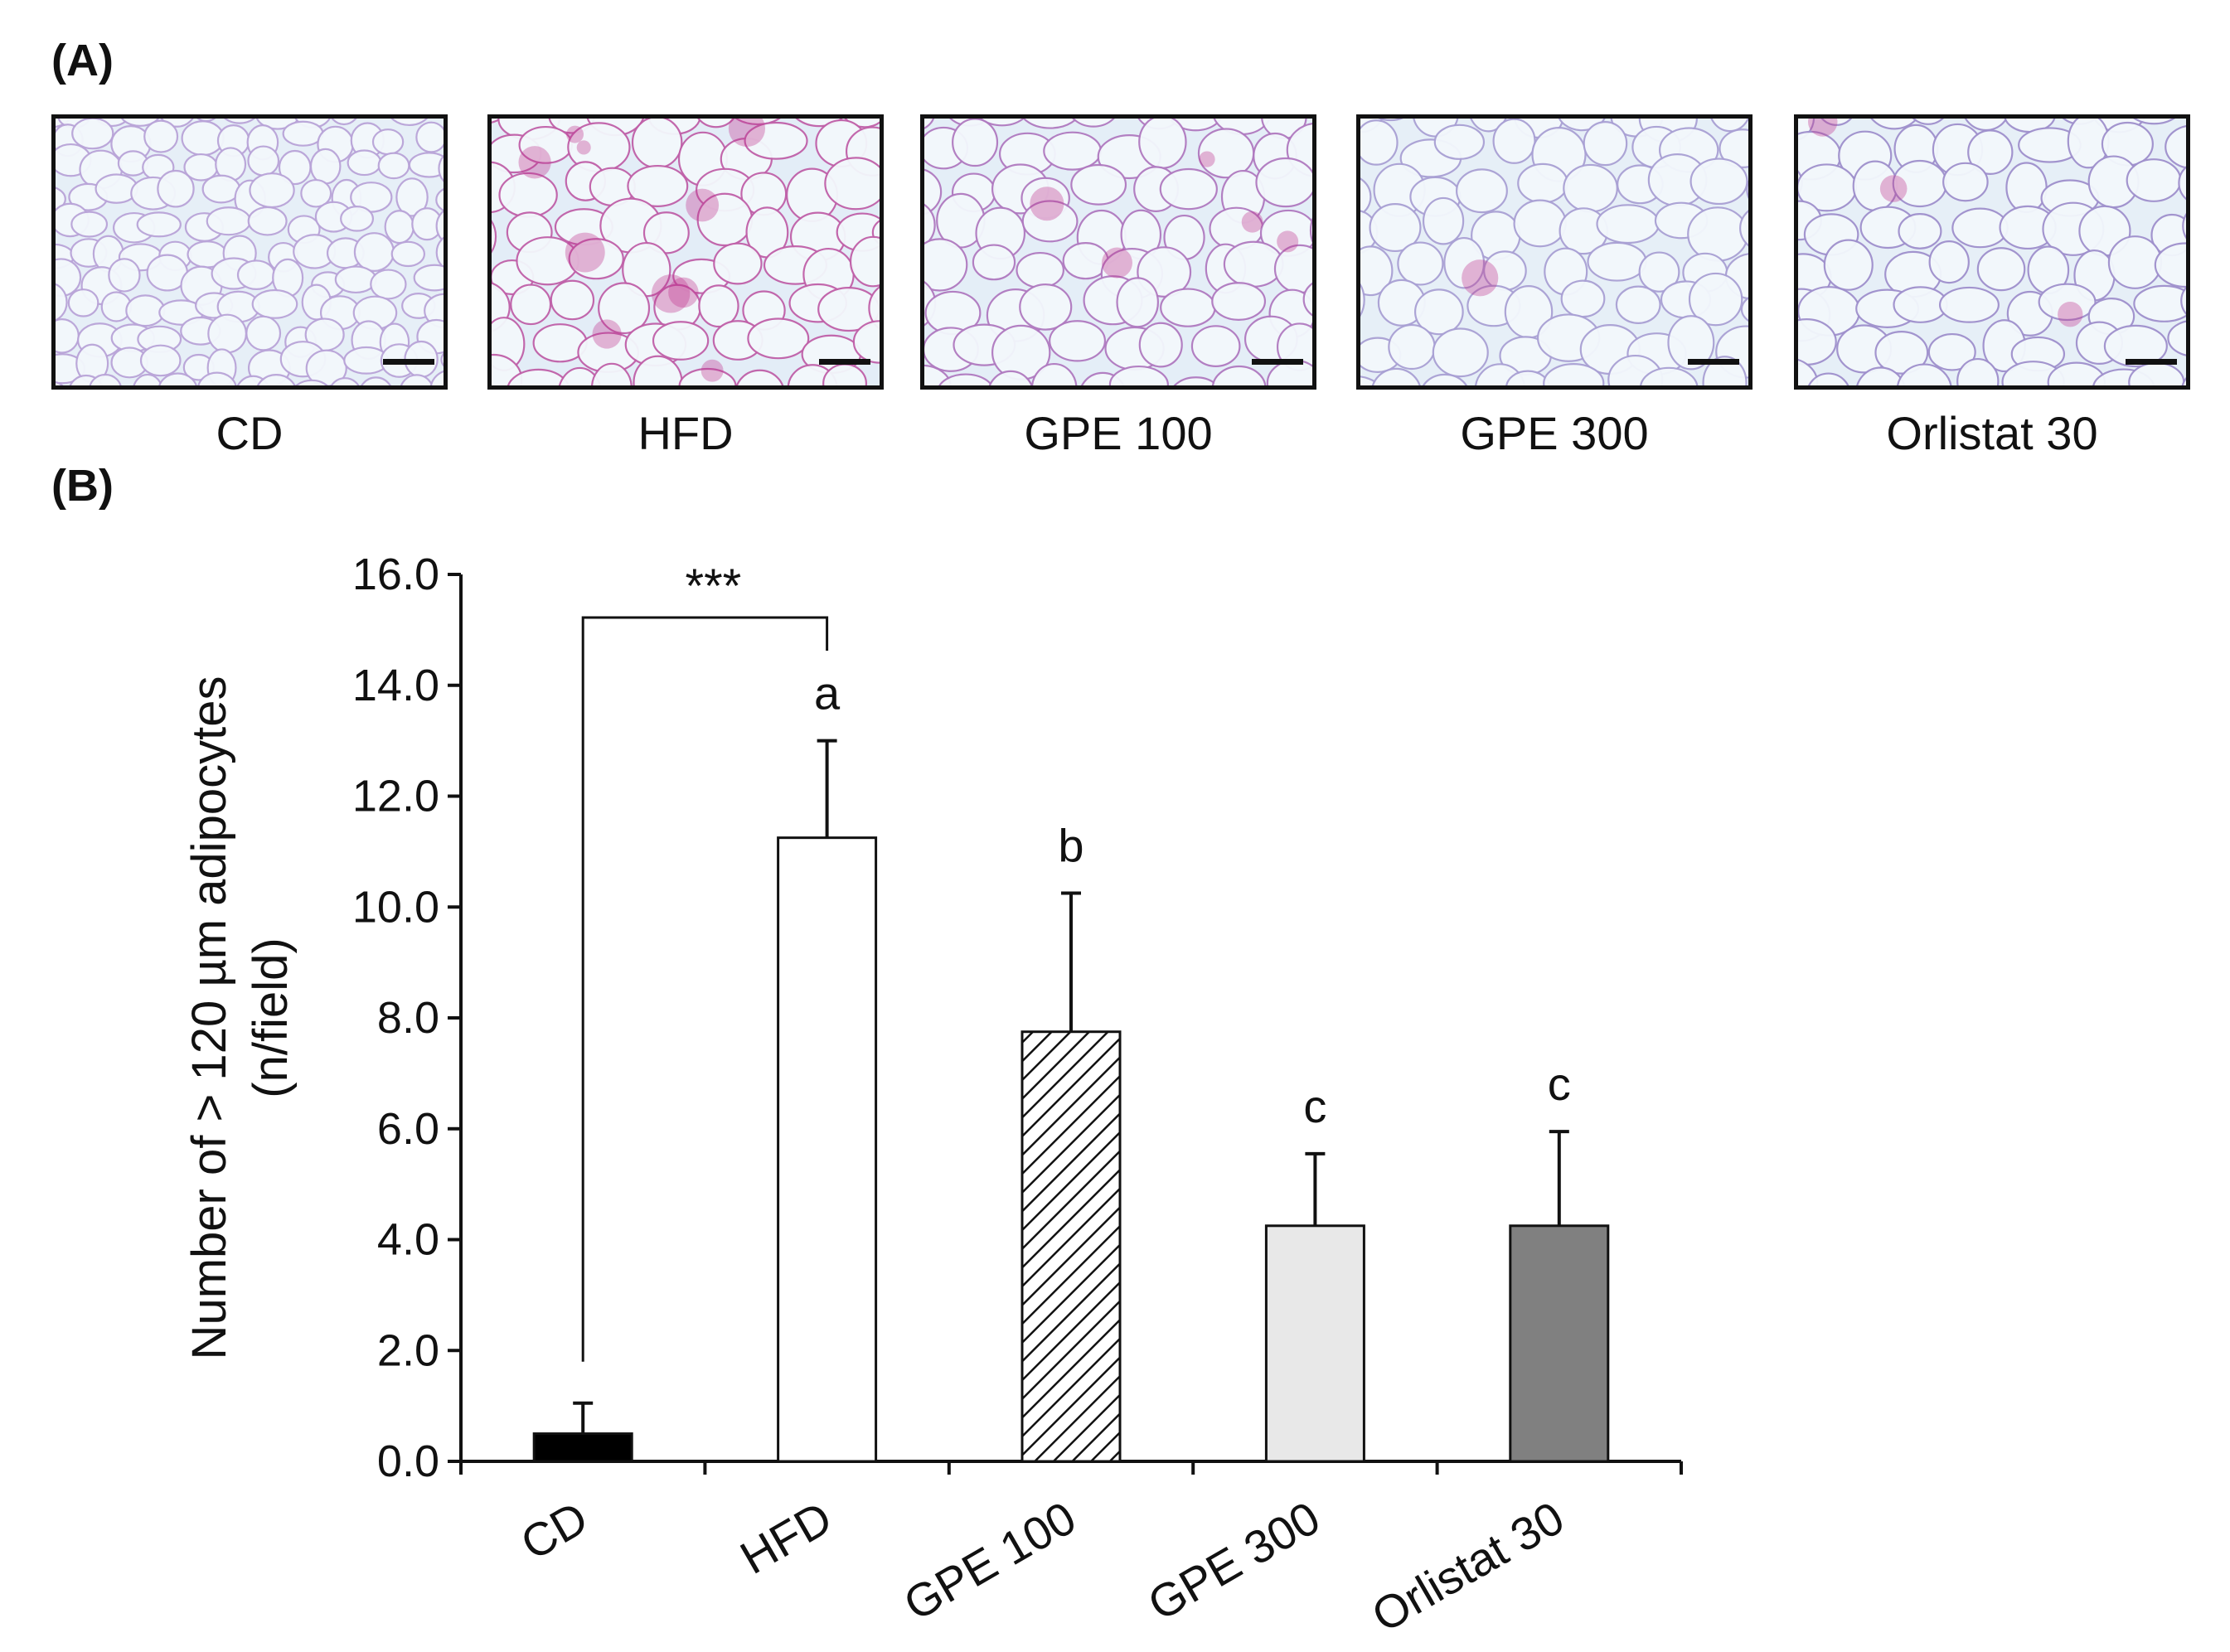 This screenshot has height=1652, width=2230. Describe the element at coordinates (82, 60) in the screenshot. I see `panel-a-label: (A)` at that location.